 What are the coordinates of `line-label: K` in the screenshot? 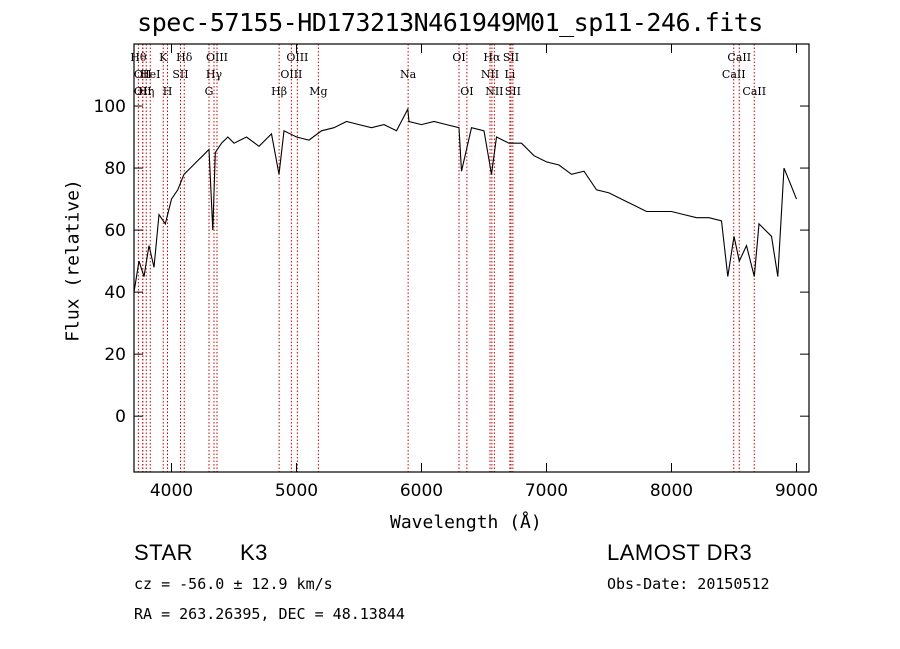 It's located at (163, 57).